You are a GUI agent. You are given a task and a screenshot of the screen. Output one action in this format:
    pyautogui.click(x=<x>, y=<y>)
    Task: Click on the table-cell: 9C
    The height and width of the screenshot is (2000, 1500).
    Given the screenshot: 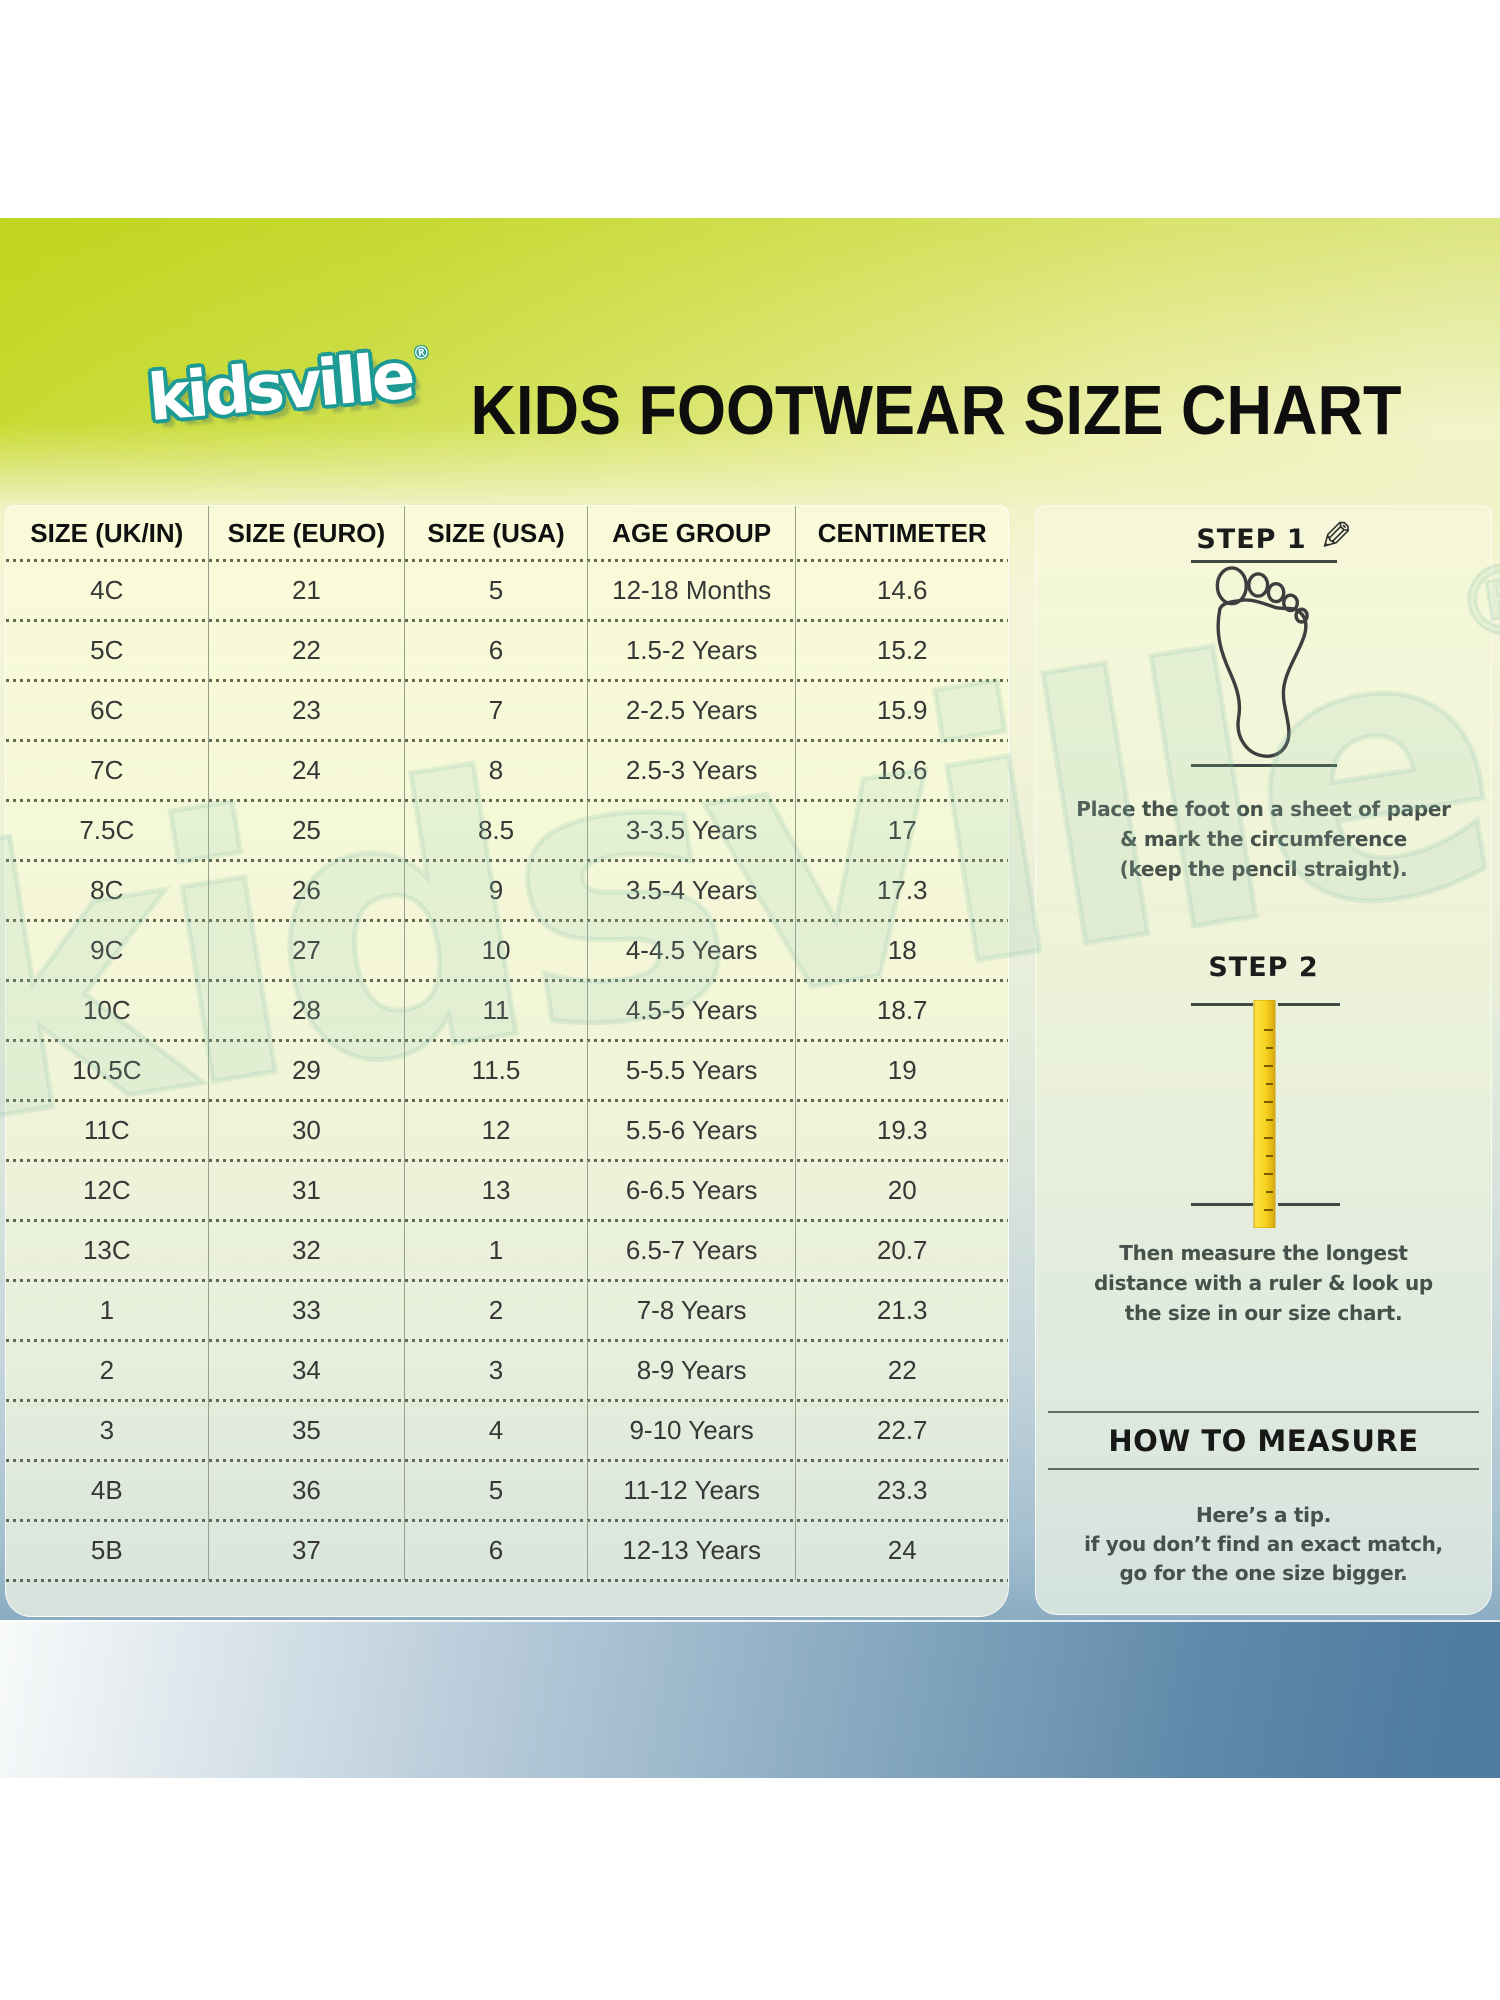 What is the action you would take?
    pyautogui.click(x=107, y=950)
    